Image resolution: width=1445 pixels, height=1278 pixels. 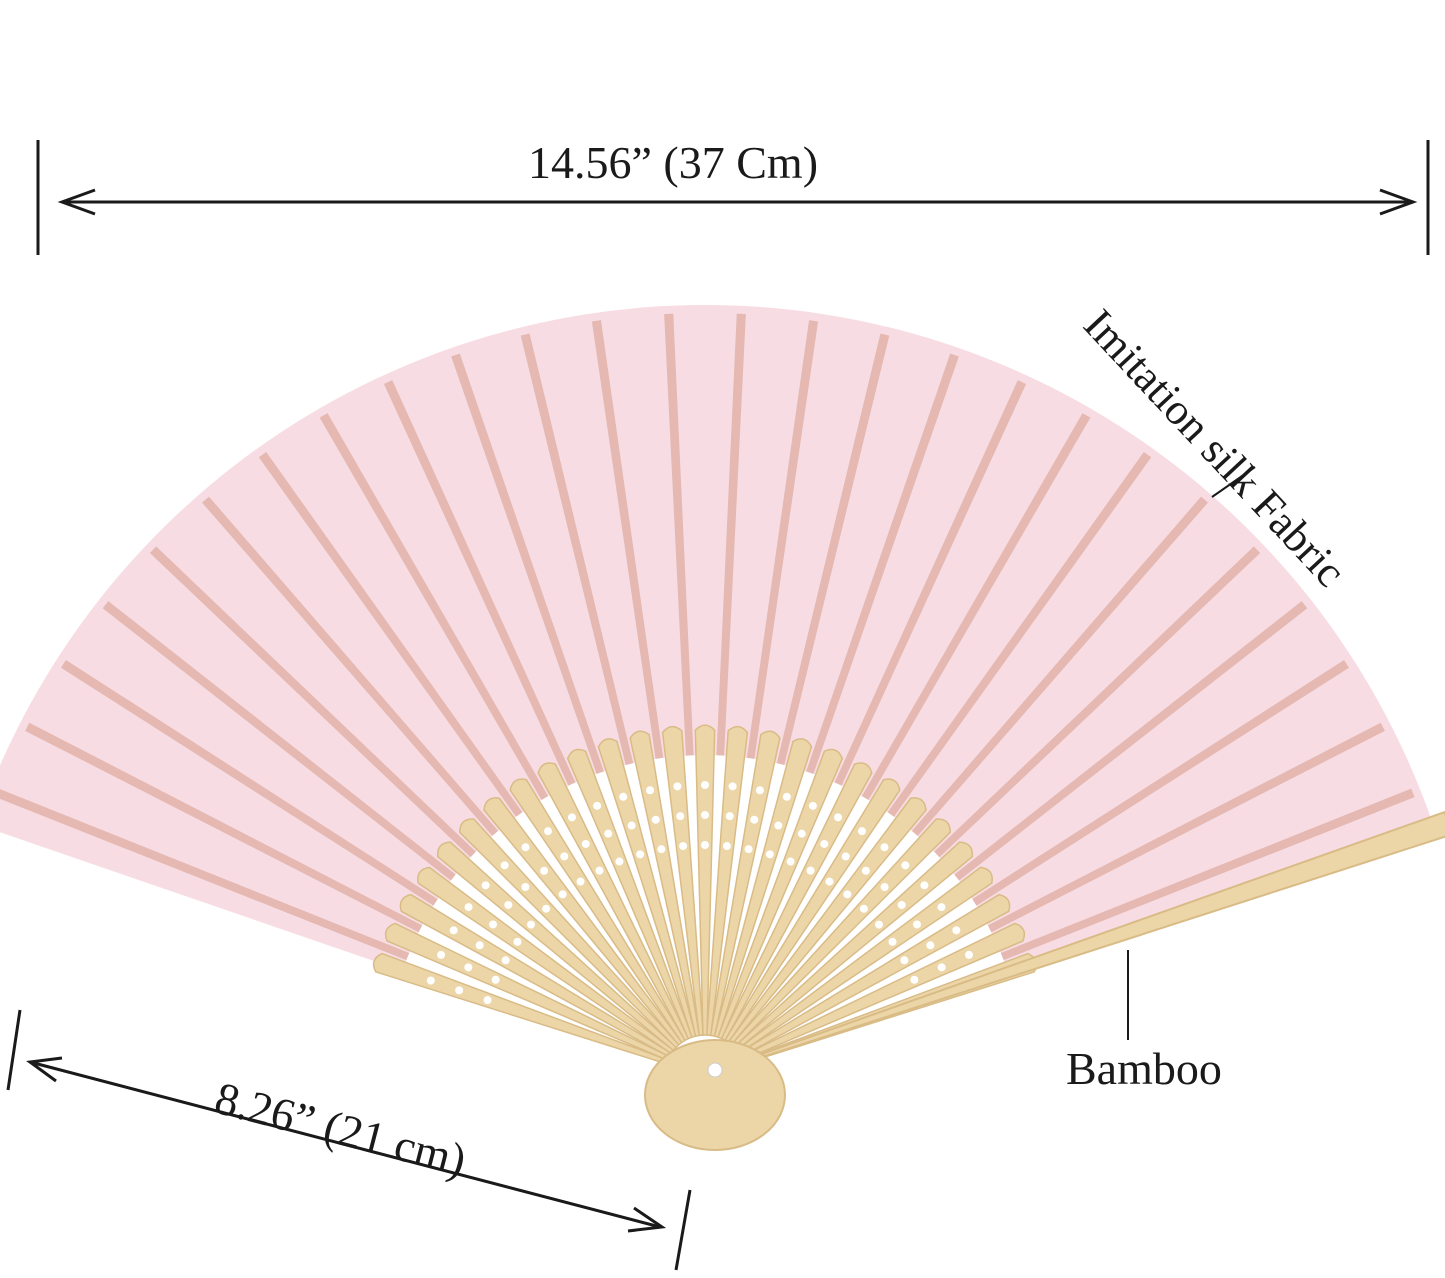 What do you see at coordinates (76, 202) in the screenshot?
I see `arrow-head-left` at bounding box center [76, 202].